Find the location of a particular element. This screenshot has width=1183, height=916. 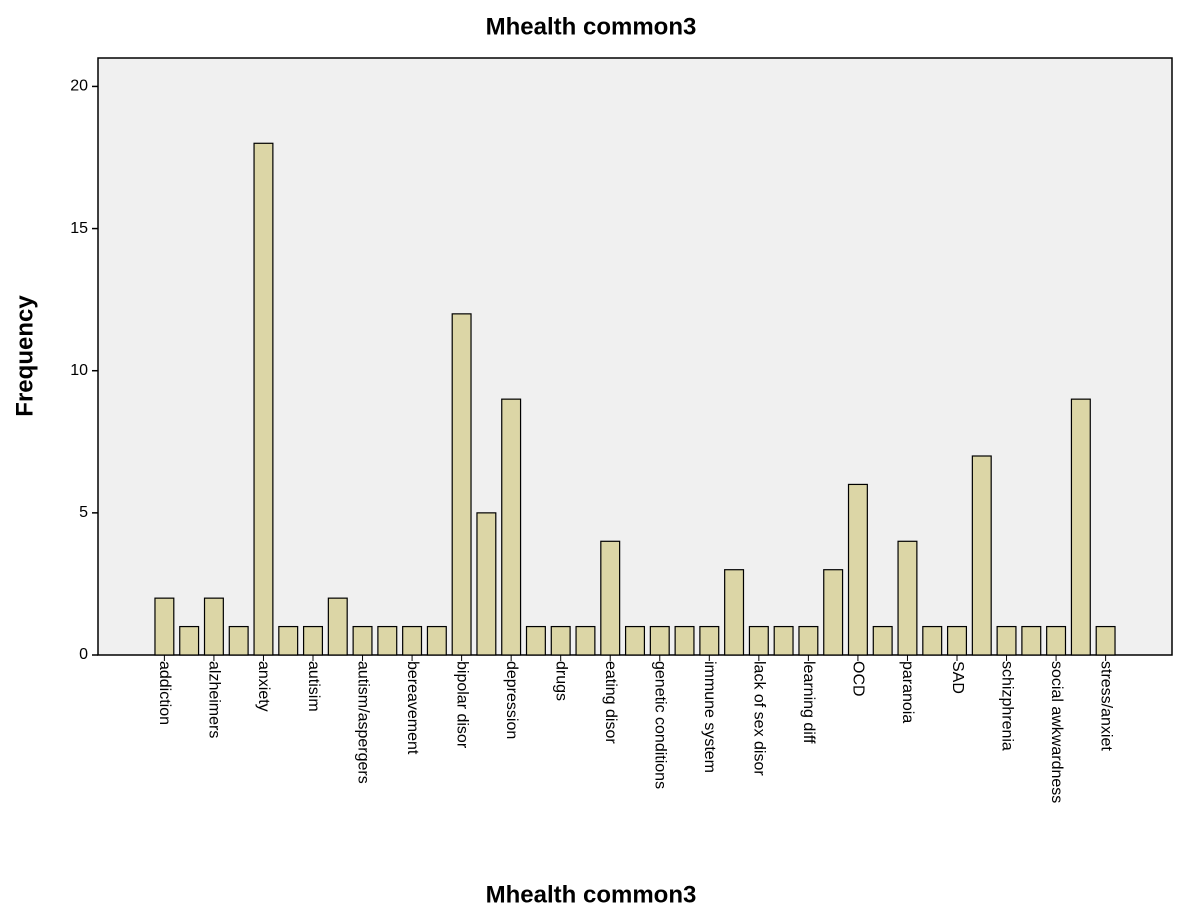

x-tick-label: learning diff is located at coordinates (808, 702).